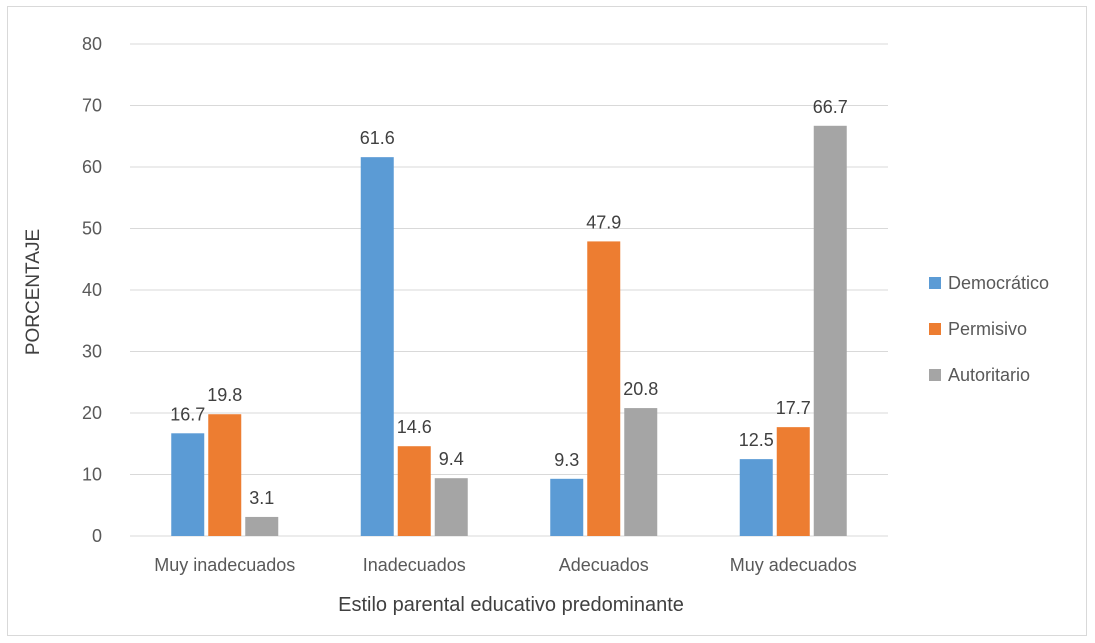  I want to click on y-tick-label: 60, so click(92, 167).